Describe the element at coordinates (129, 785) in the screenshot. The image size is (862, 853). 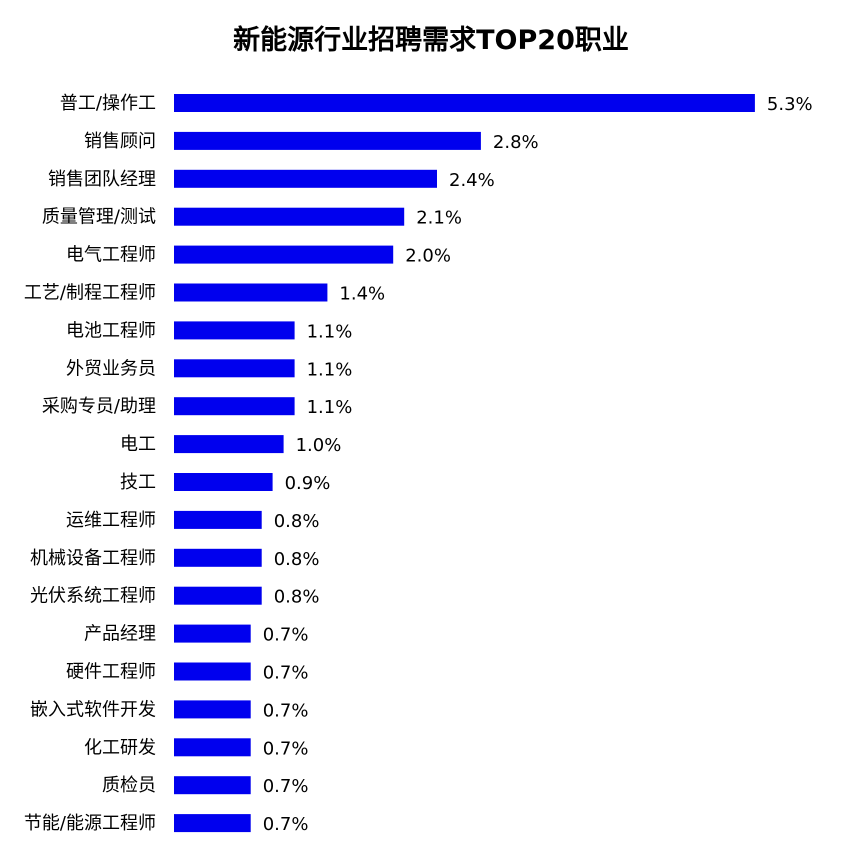
I see `category-label: 质检员` at that location.